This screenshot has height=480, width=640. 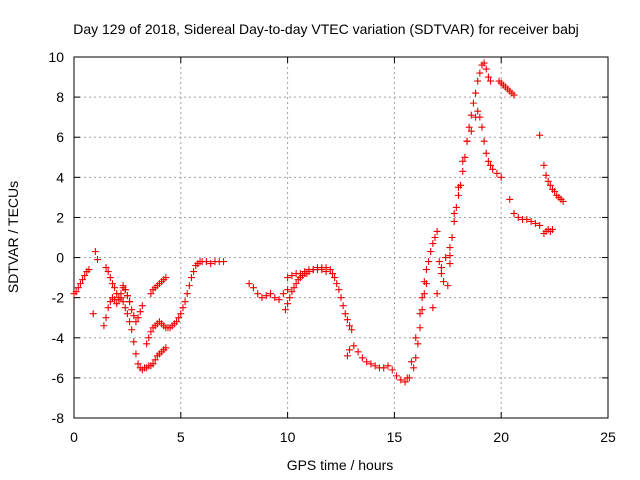 What do you see at coordinates (58, 378) in the screenshot?
I see `y-tick-label: -6` at bounding box center [58, 378].